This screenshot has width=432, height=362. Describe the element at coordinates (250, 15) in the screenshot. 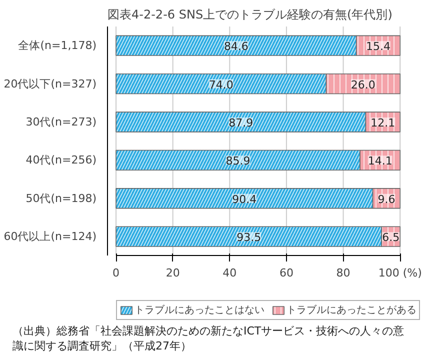

I see `chart-title: 図表4-2-2-6 SNS上でのトラブル経験の有無(年代別)` at that location.